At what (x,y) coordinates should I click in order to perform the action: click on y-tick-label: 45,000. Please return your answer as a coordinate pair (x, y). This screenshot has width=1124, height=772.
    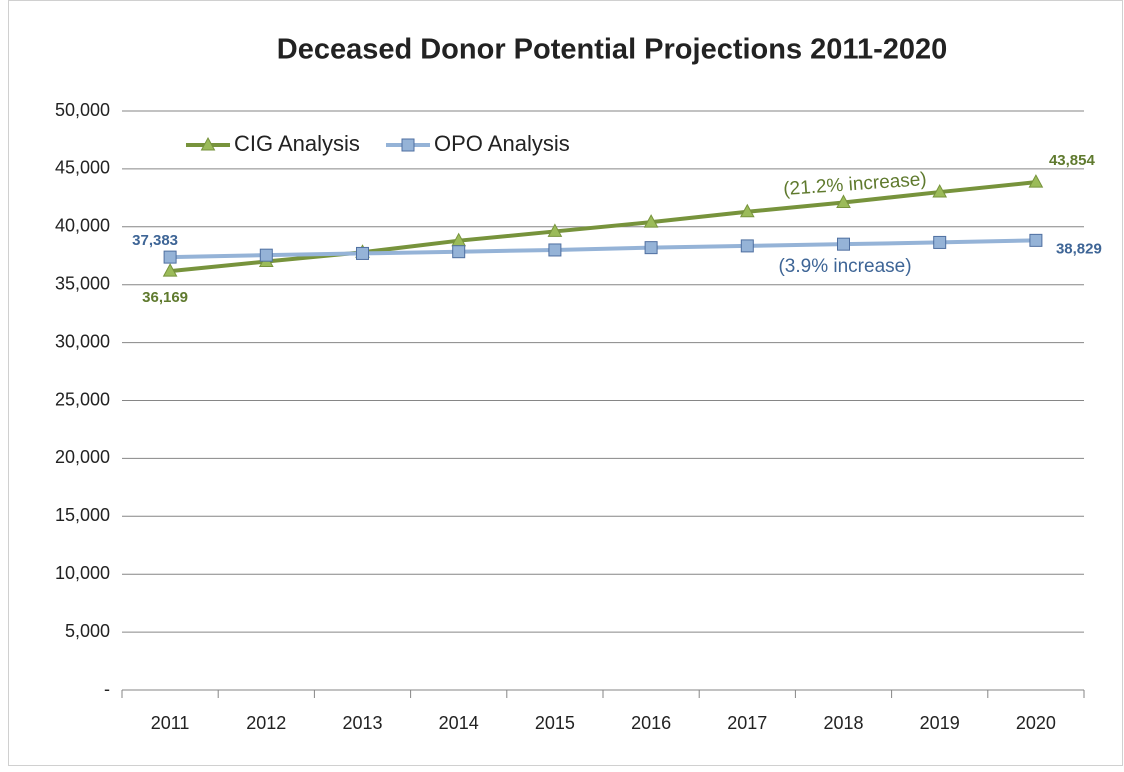
    Looking at the image, I should click on (82, 168).